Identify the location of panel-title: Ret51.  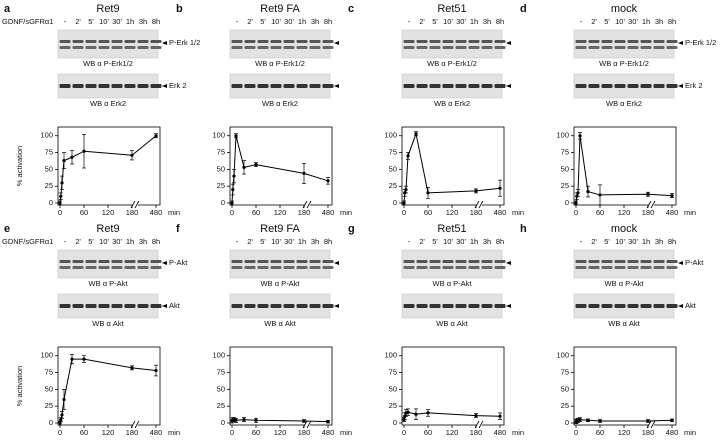
(451, 229).